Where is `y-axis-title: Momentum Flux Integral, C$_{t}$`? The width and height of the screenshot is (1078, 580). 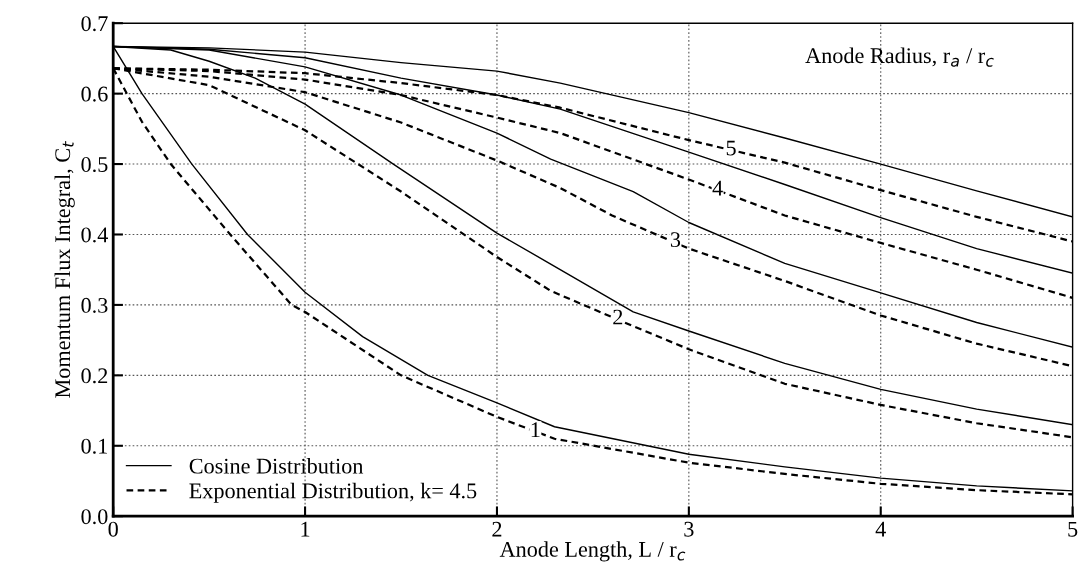 y-axis-title: Momentum Flux Integral, C$_{t}$ is located at coordinates (64, 269).